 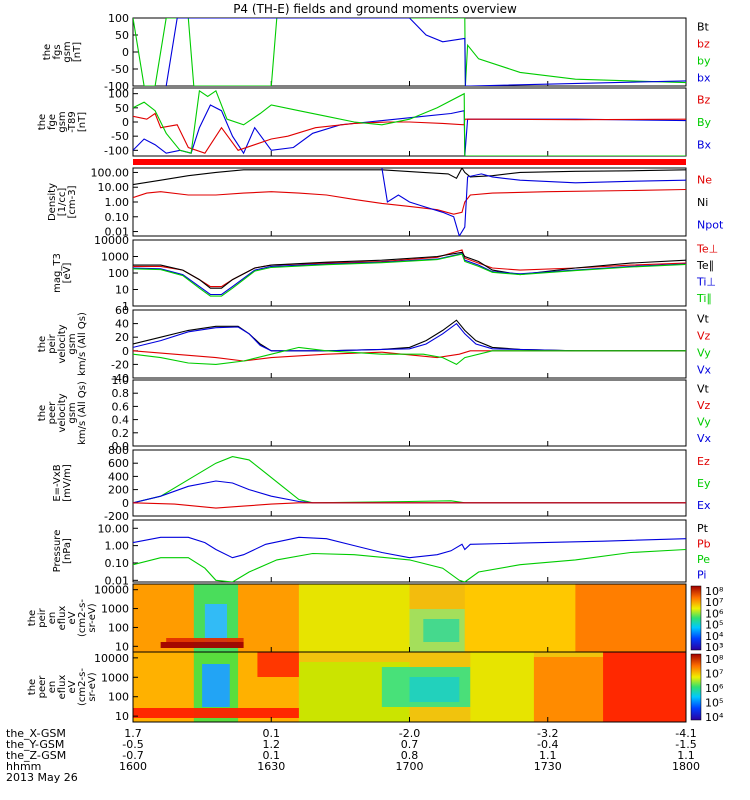 What do you see at coordinates (121, 393) in the screenshot?
I see `y-tick-label: 0.8` at bounding box center [121, 393].